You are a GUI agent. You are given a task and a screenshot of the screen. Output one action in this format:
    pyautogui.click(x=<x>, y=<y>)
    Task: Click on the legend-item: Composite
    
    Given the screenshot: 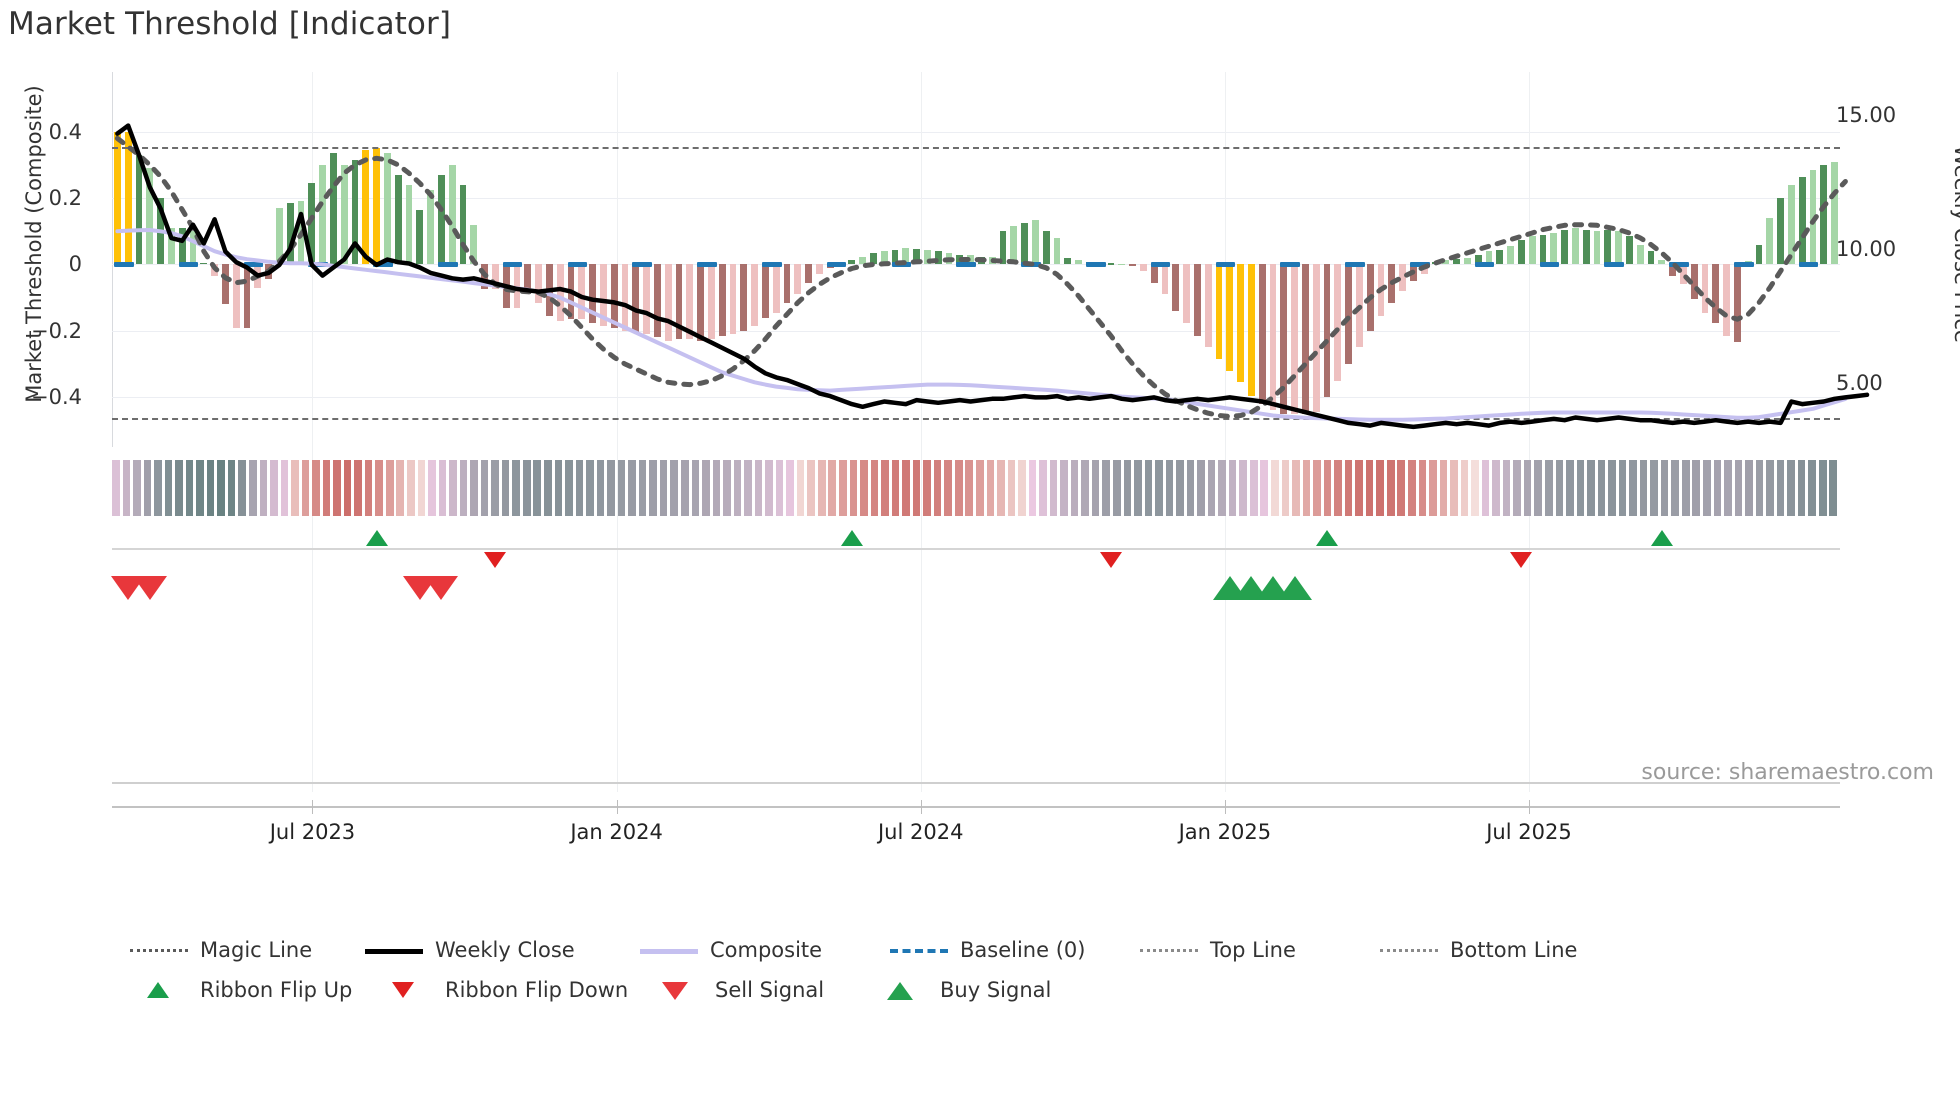 What is the action you would take?
    pyautogui.click(x=731, y=950)
    